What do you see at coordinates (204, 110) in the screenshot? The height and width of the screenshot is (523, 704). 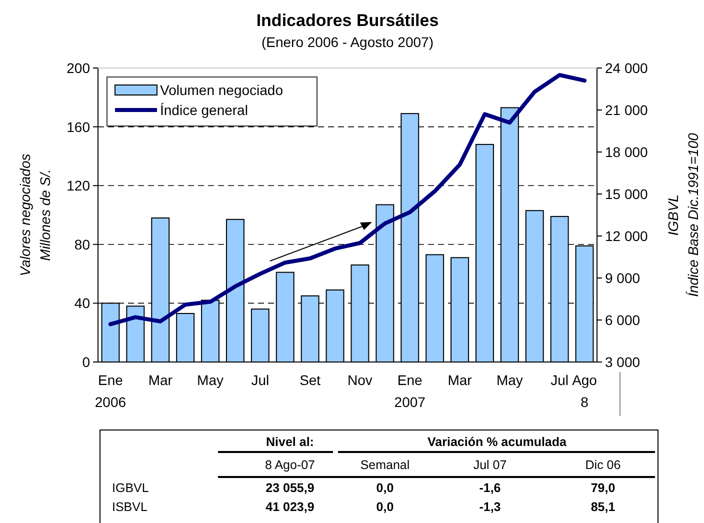 I see `legend-label: Índice general` at bounding box center [204, 110].